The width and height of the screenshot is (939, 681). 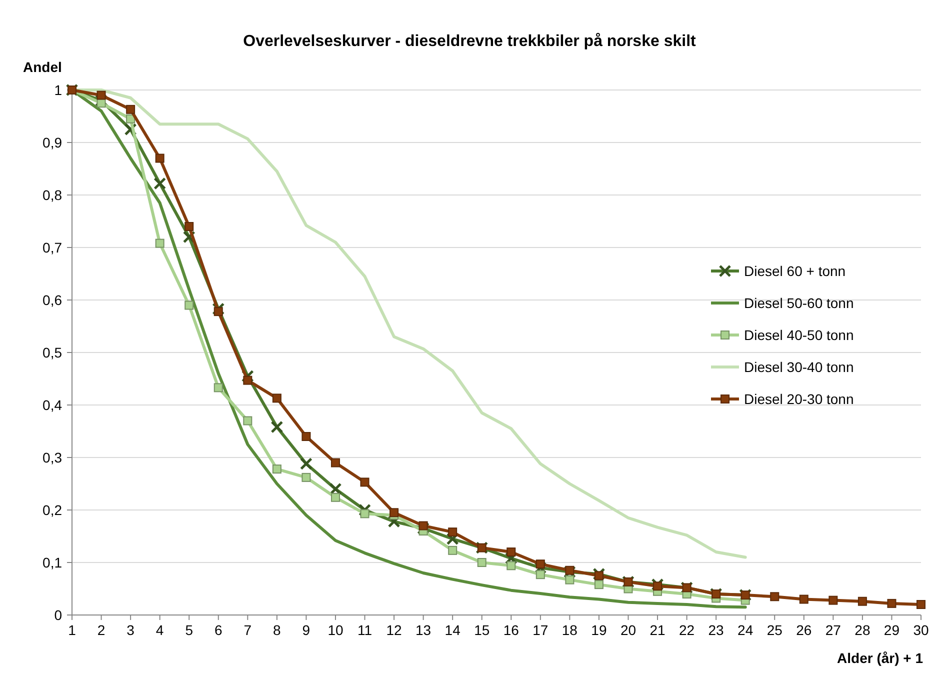 What do you see at coordinates (799, 303) in the screenshot?
I see `legend-label: Diesel 50-60 tonn` at bounding box center [799, 303].